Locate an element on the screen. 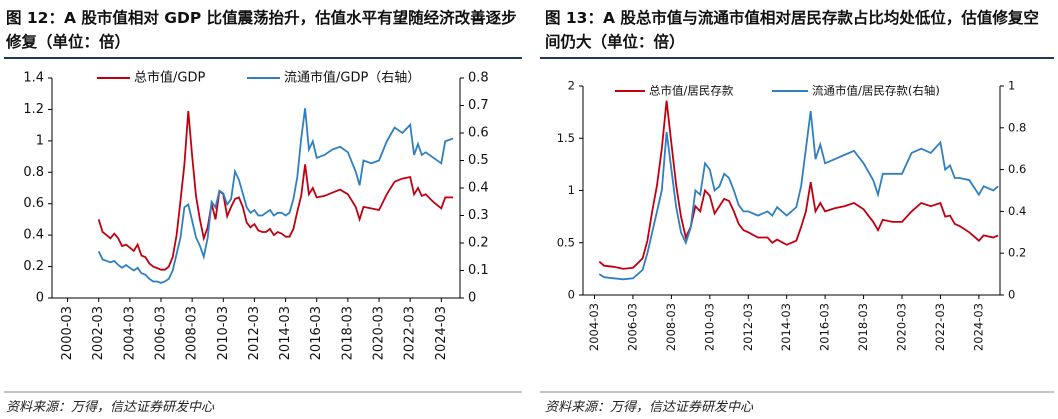 The image size is (1058, 419). y-tick-label: 2 is located at coordinates (571, 86).